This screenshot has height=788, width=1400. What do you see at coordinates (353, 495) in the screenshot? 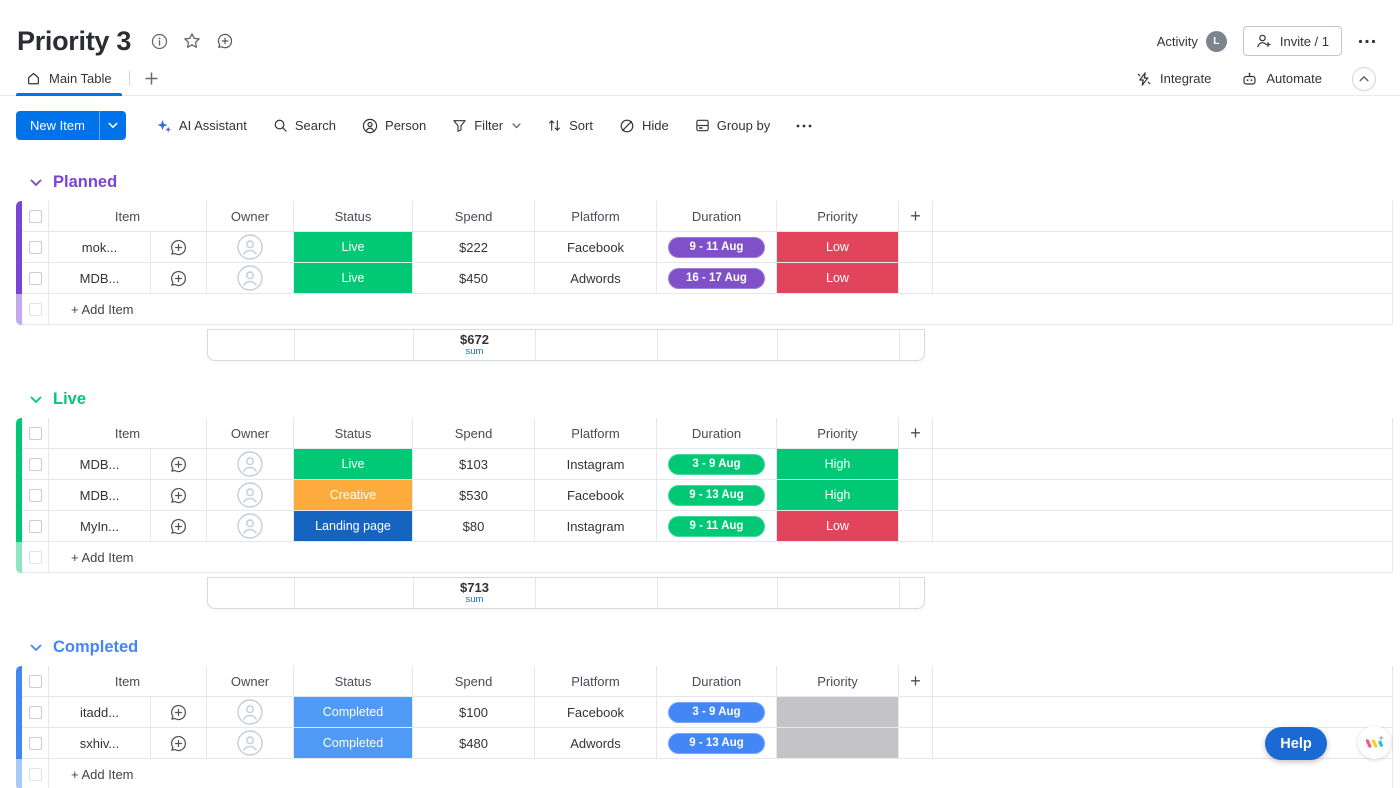
I see `status-cell: Creative` at bounding box center [353, 495].